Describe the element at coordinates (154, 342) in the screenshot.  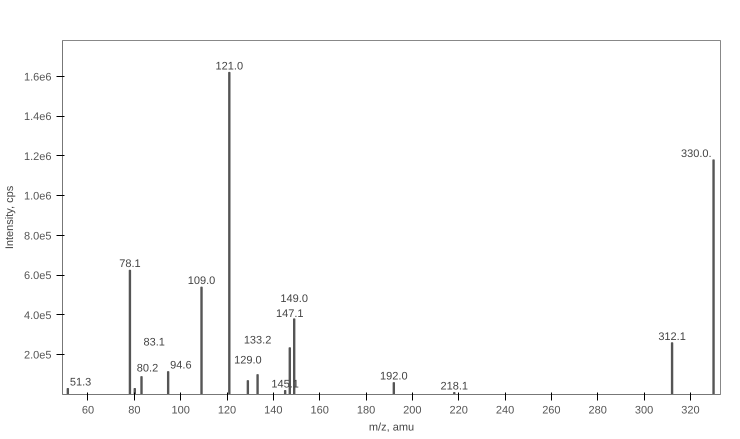
I see `annotation: 83.1` at that location.